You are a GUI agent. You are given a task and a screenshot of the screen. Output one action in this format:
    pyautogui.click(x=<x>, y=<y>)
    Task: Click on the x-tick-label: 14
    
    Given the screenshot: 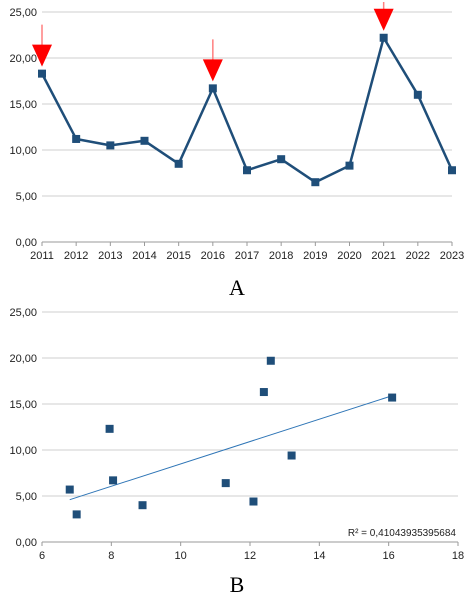 What is the action you would take?
    pyautogui.click(x=319, y=556)
    